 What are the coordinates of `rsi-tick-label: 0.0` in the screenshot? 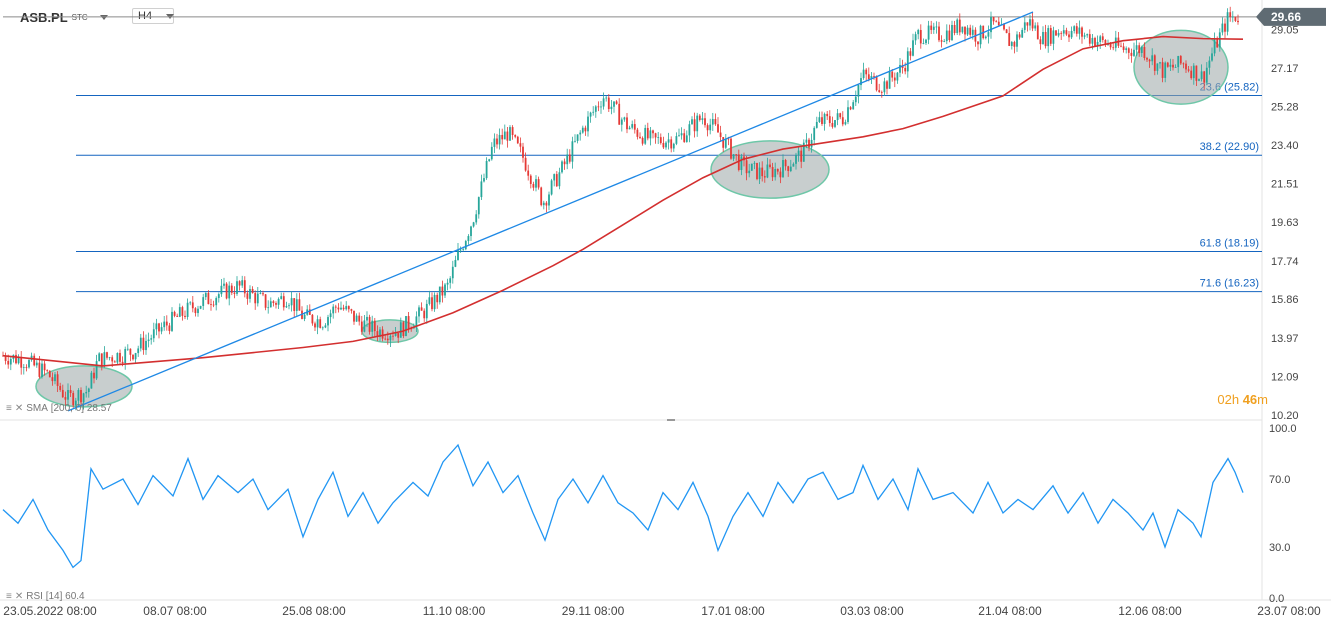 It's located at (1276, 599).